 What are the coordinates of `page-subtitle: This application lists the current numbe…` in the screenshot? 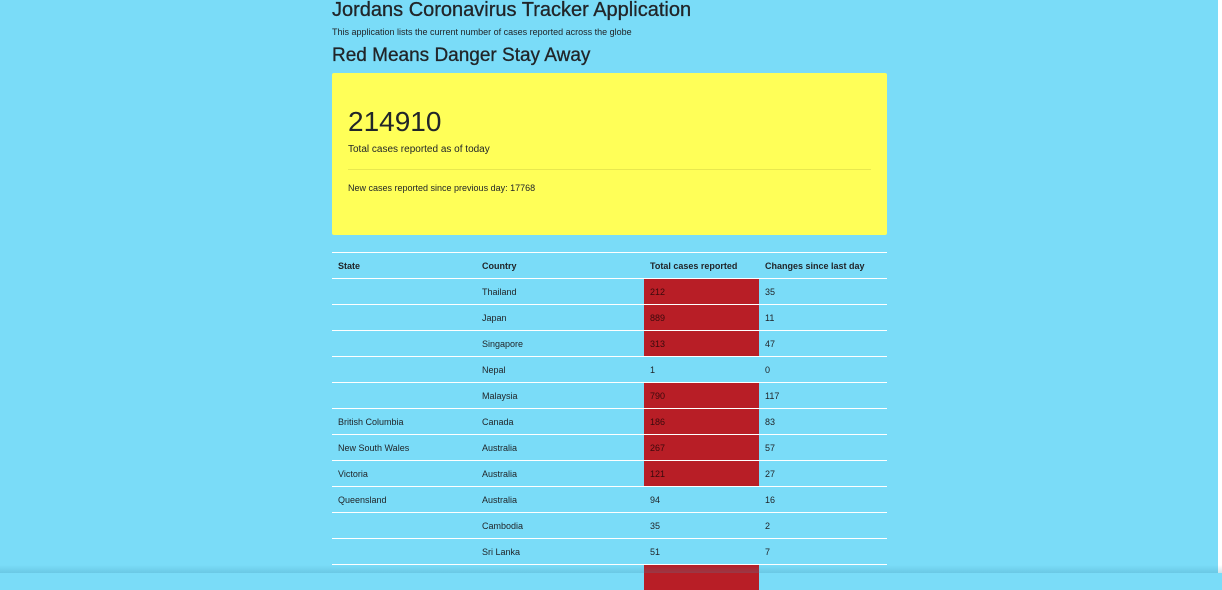 It's located at (609, 32).